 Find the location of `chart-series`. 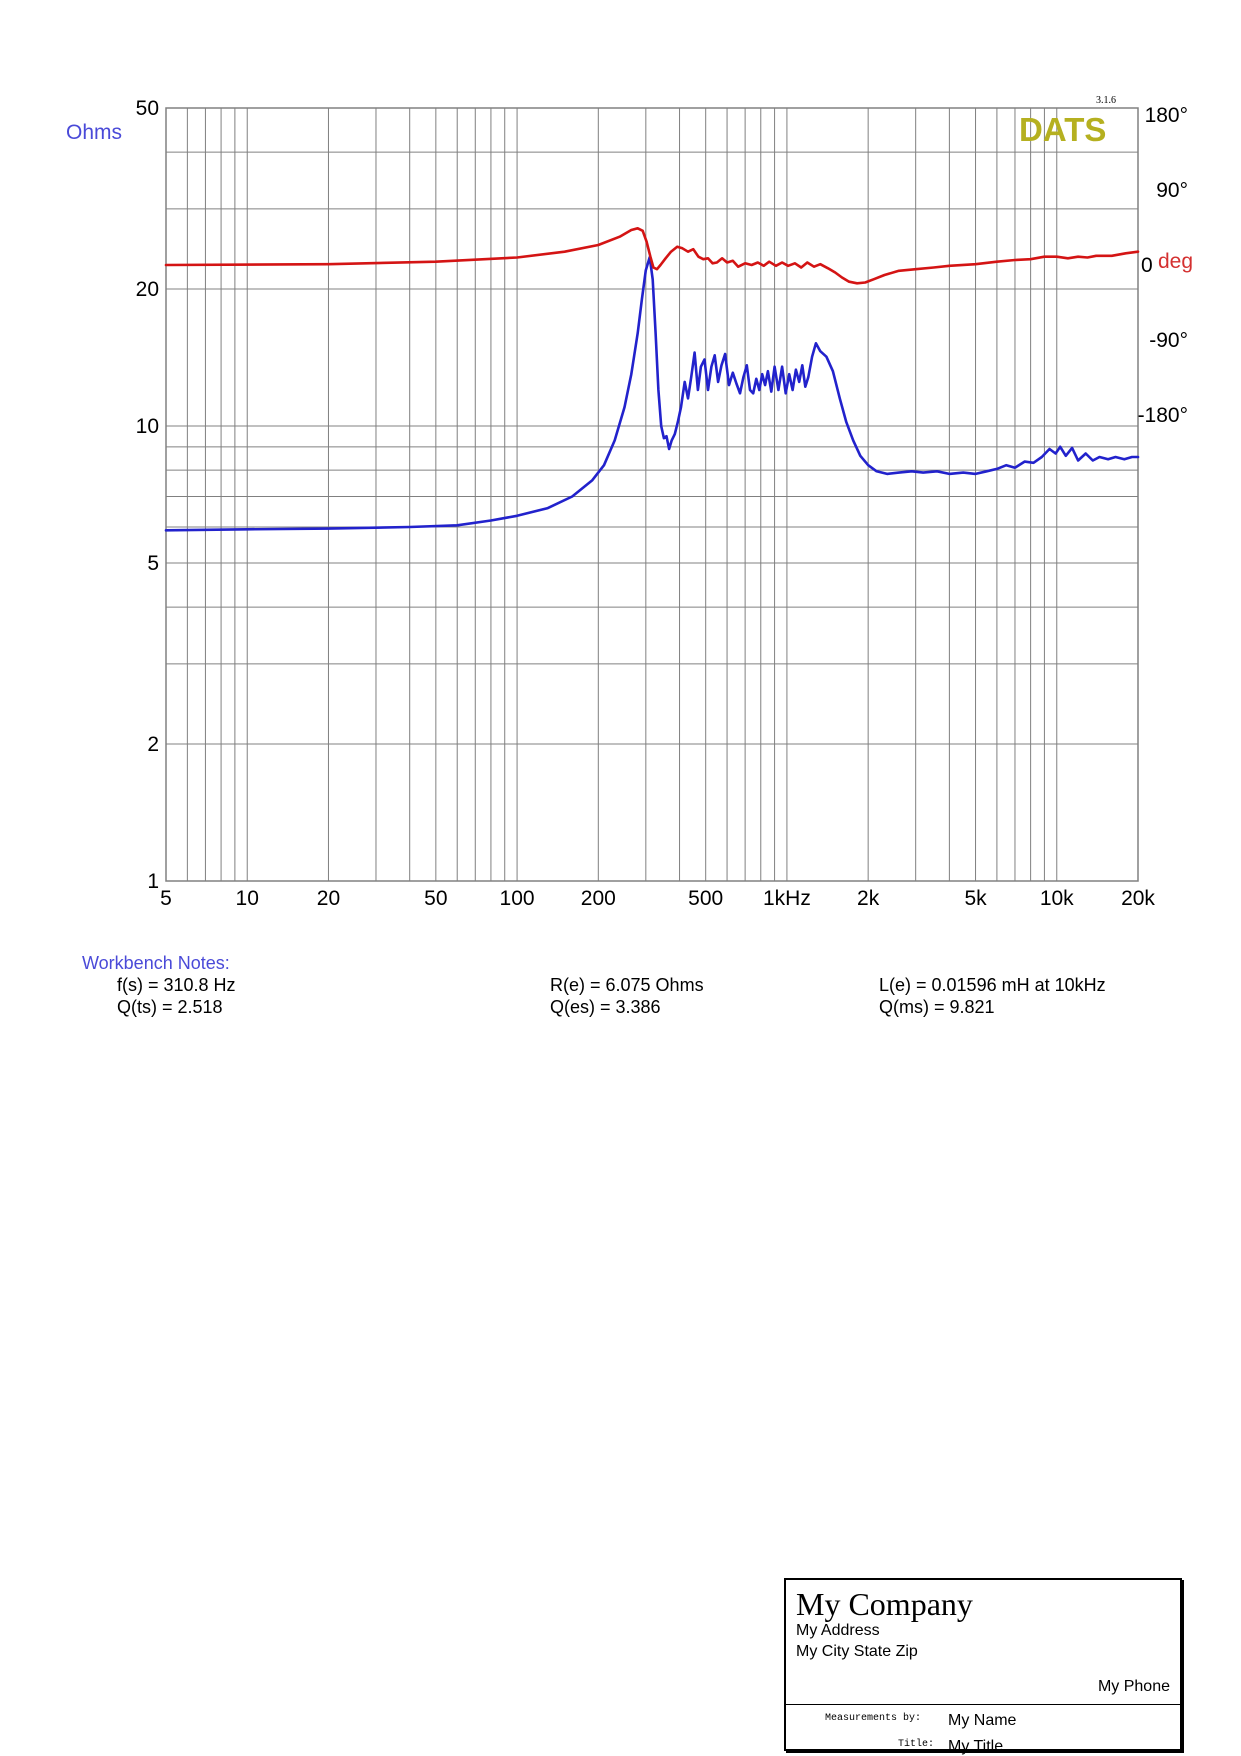

chart-series is located at coordinates (652, 379).